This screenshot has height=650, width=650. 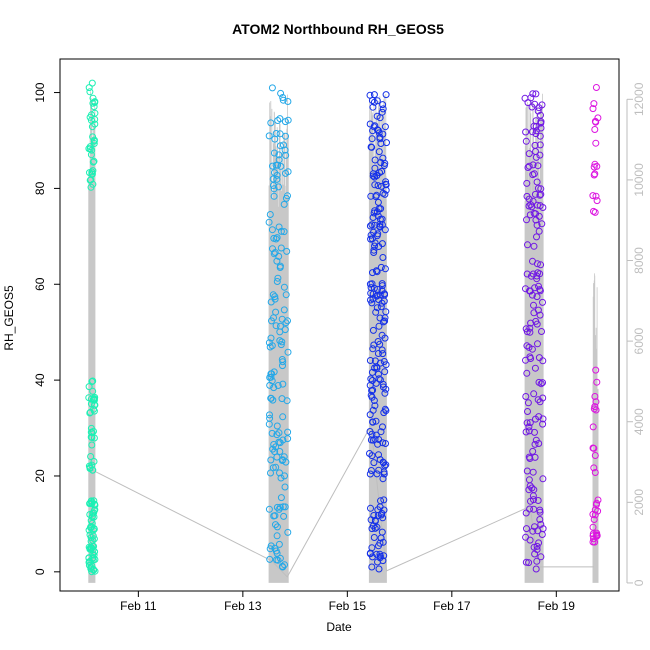 What do you see at coordinates (639, 340) in the screenshot?
I see `y2-tick-label: 6000` at bounding box center [639, 340].